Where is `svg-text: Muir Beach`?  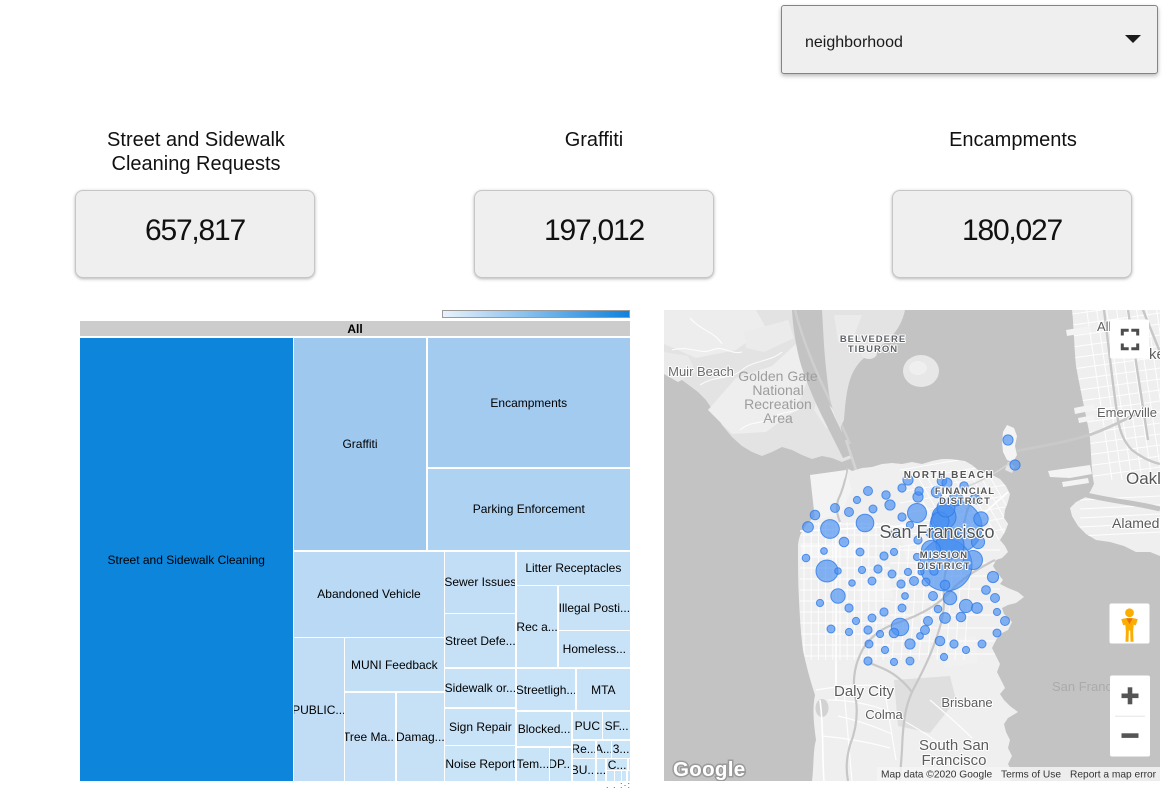 svg-text: Muir Beach is located at coordinates (701, 371).